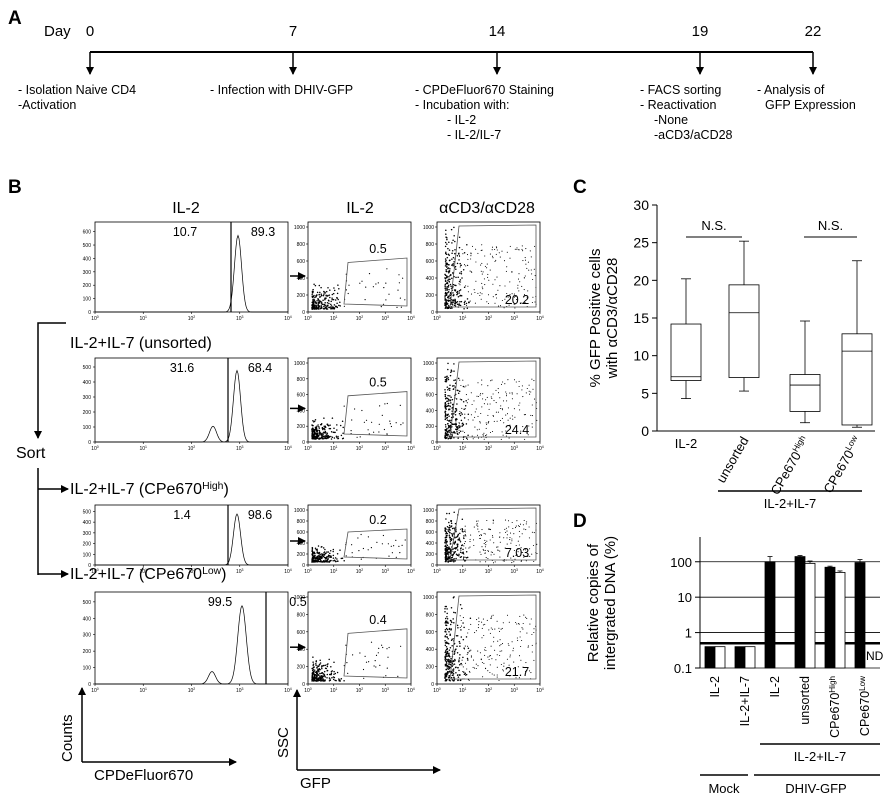 The image size is (893, 800). Describe the element at coordinates (87, 300) in the screenshot. I see `y-tick-label: 100` at that location.